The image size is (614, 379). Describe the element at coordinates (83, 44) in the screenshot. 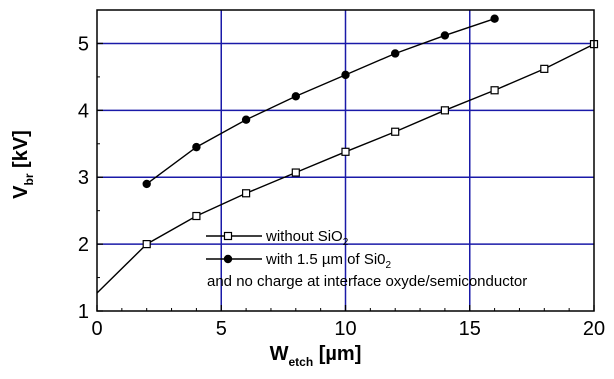

I see `y-tick-label: 5` at that location.